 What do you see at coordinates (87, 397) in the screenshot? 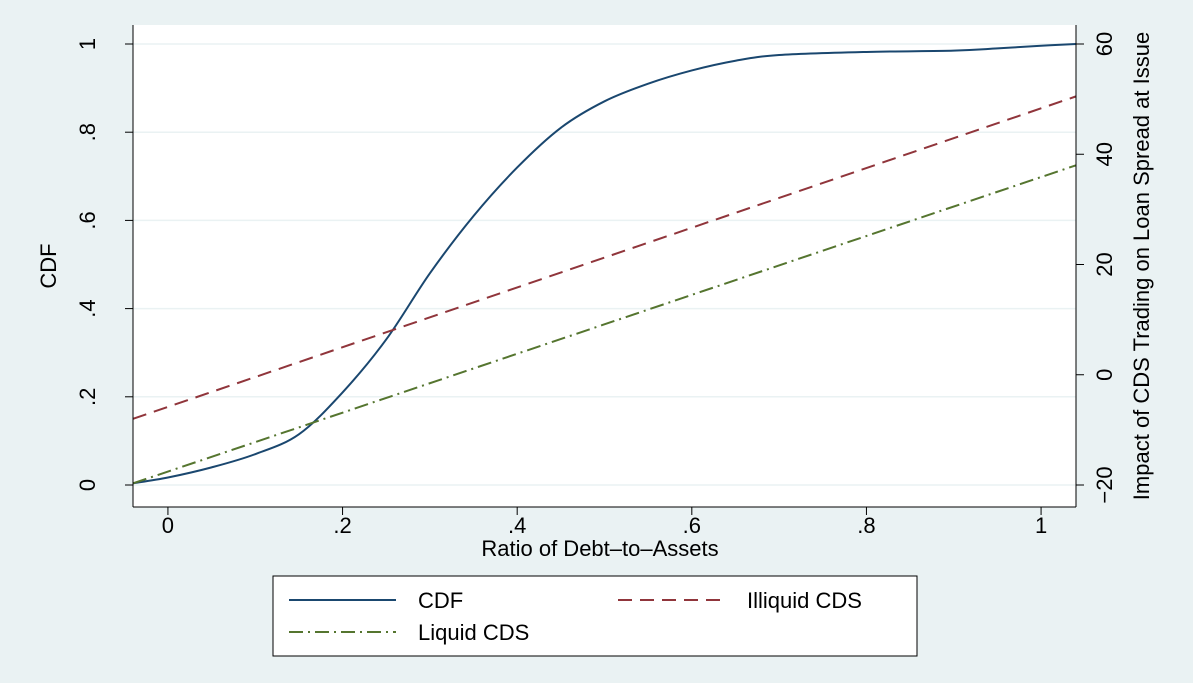
I see `y-left-tick-label: .2` at bounding box center [87, 397].